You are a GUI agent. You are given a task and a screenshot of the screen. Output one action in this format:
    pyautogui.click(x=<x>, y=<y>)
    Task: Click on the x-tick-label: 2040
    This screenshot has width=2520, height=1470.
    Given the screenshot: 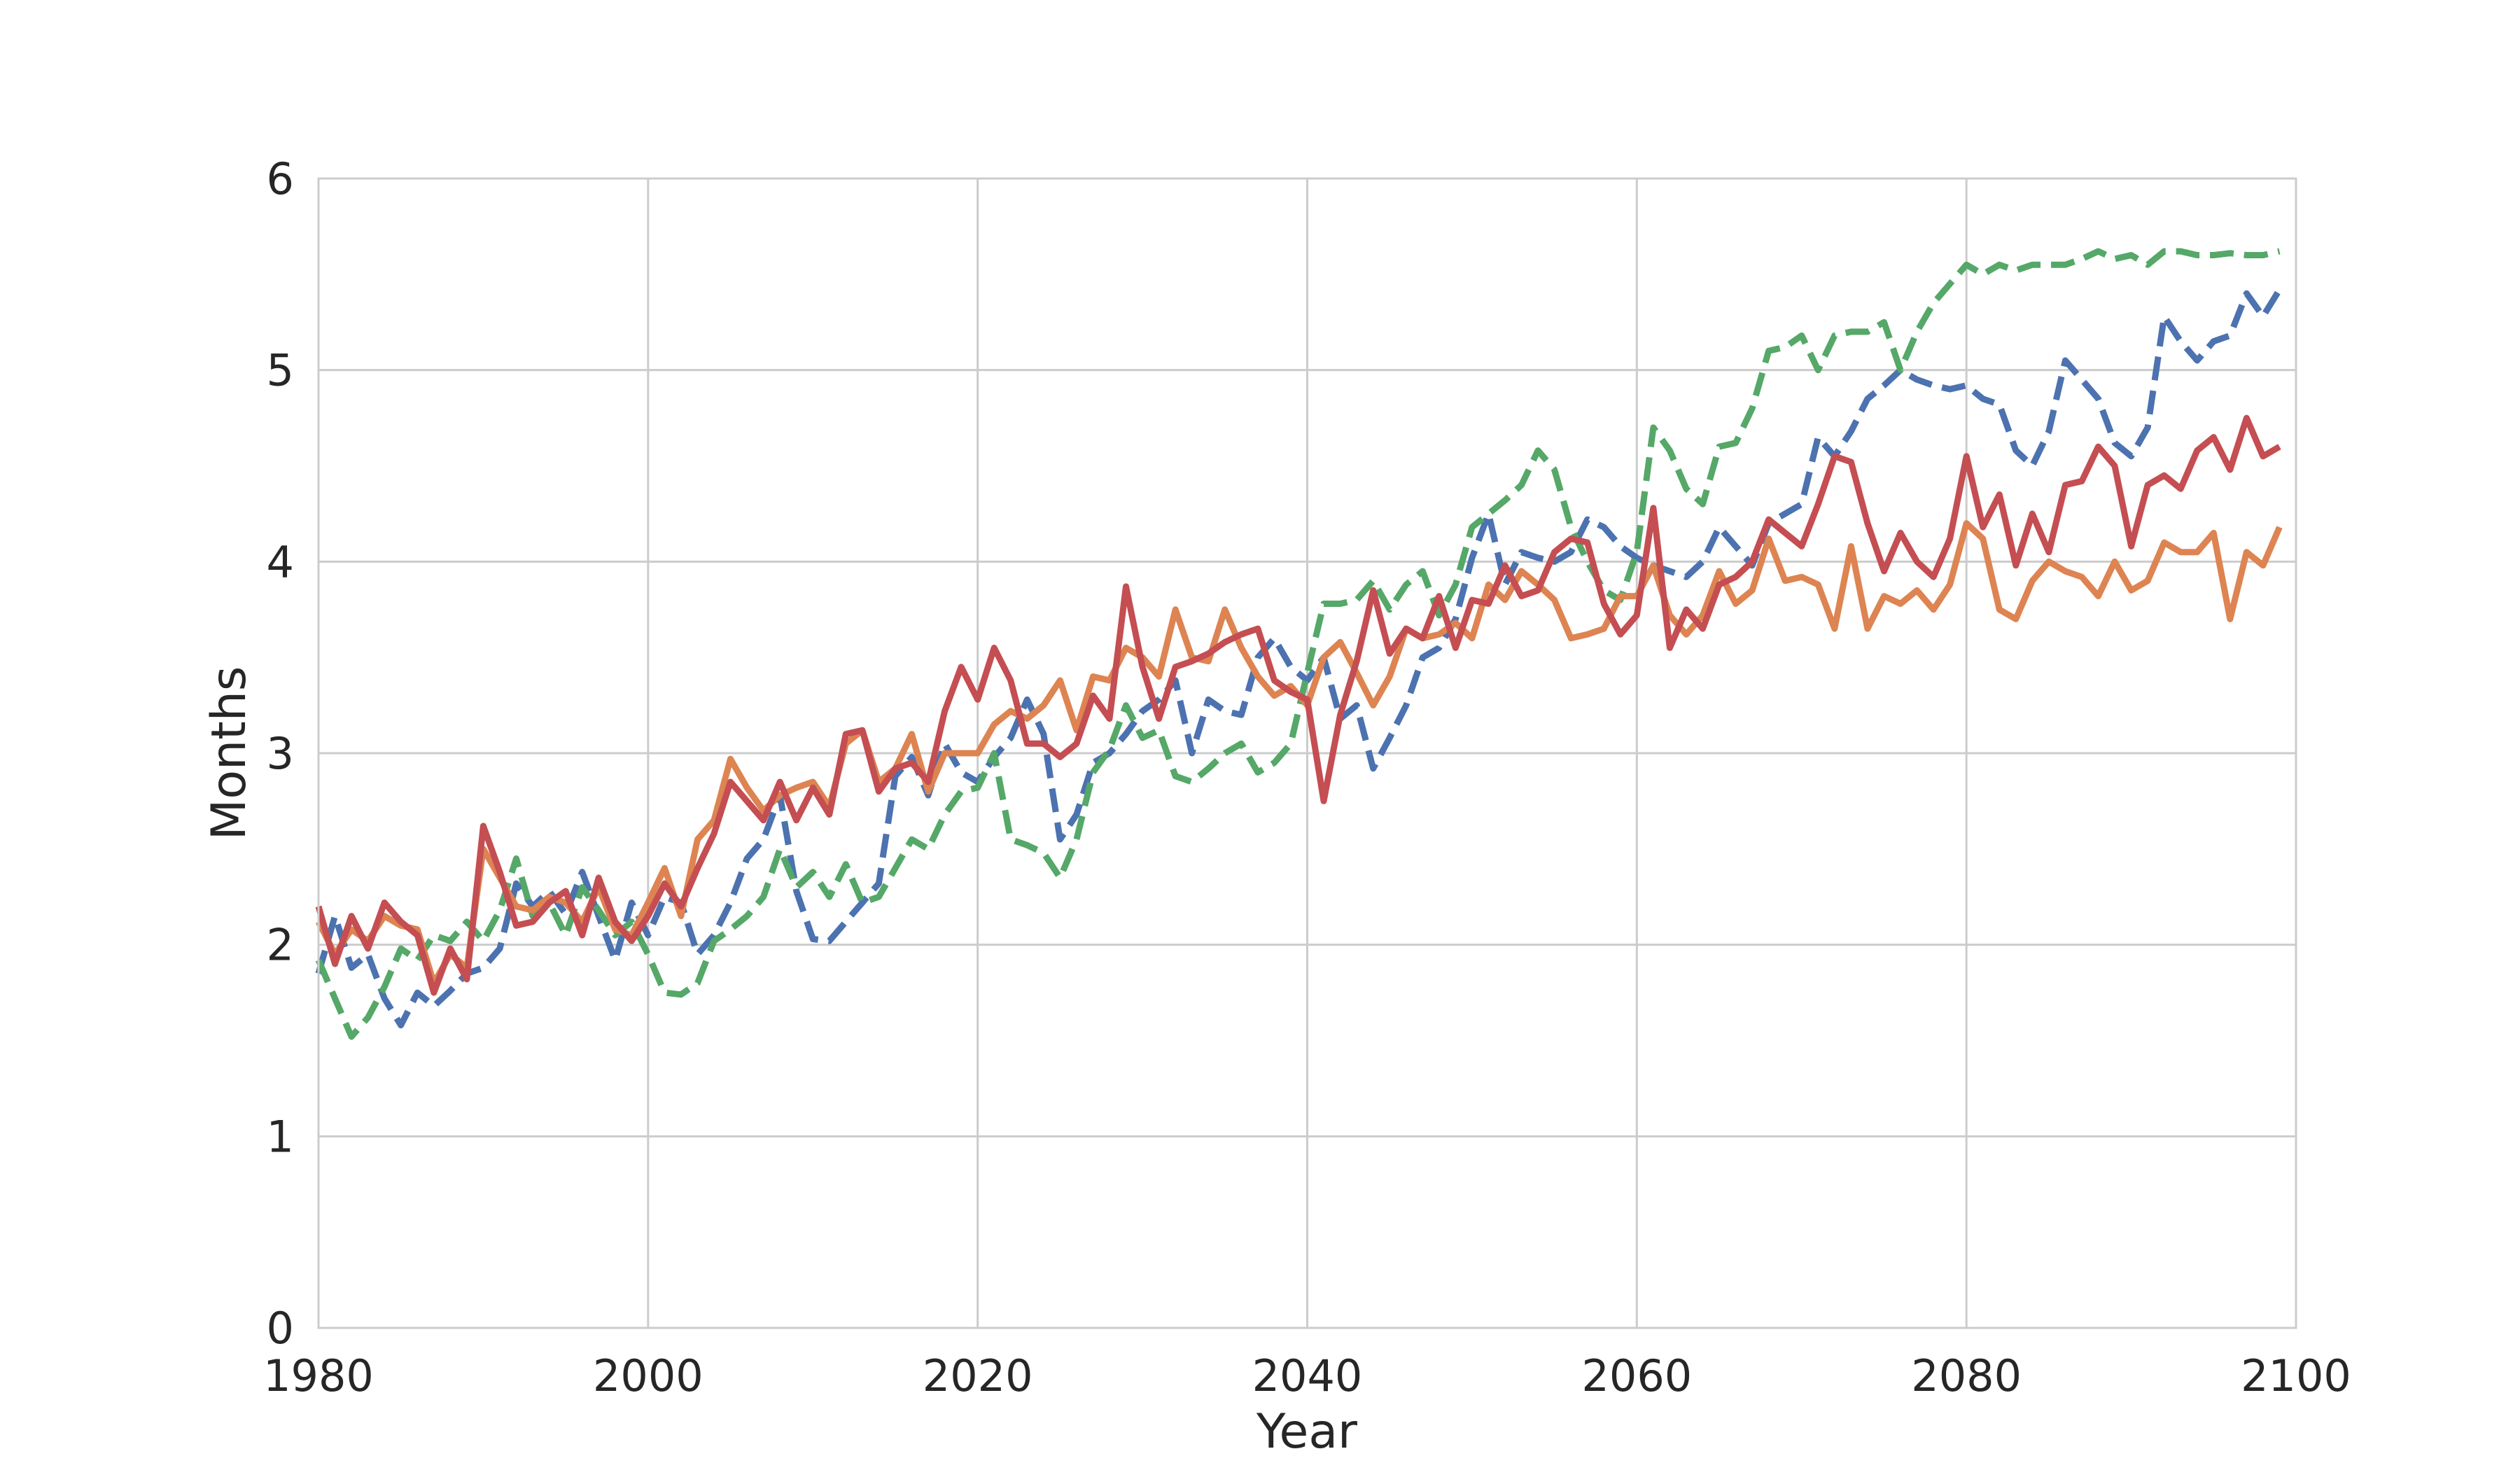 What is the action you would take?
    pyautogui.click(x=1307, y=1375)
    